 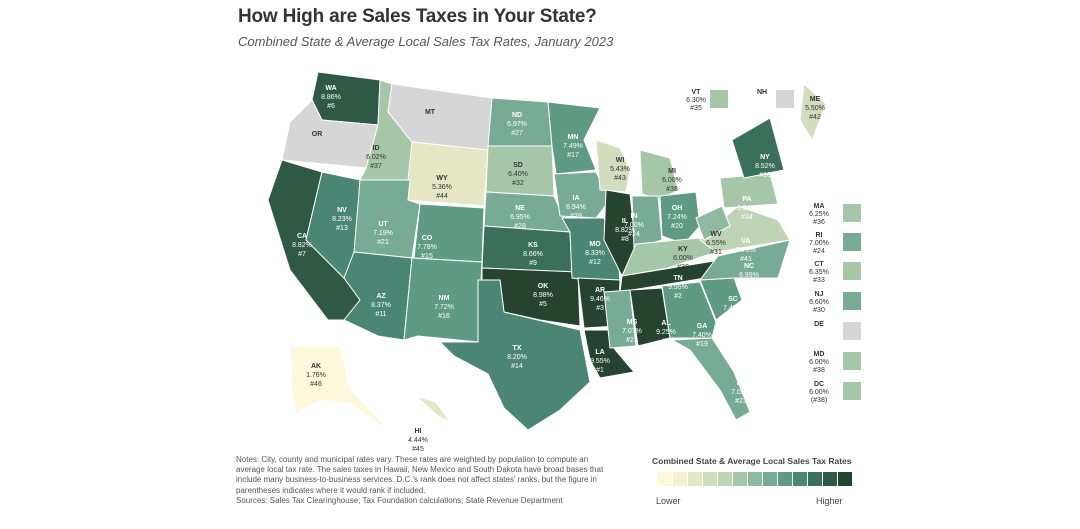 What do you see at coordinates (819, 222) in the screenshot?
I see `small-state-label-ma-rank: #36` at bounding box center [819, 222].